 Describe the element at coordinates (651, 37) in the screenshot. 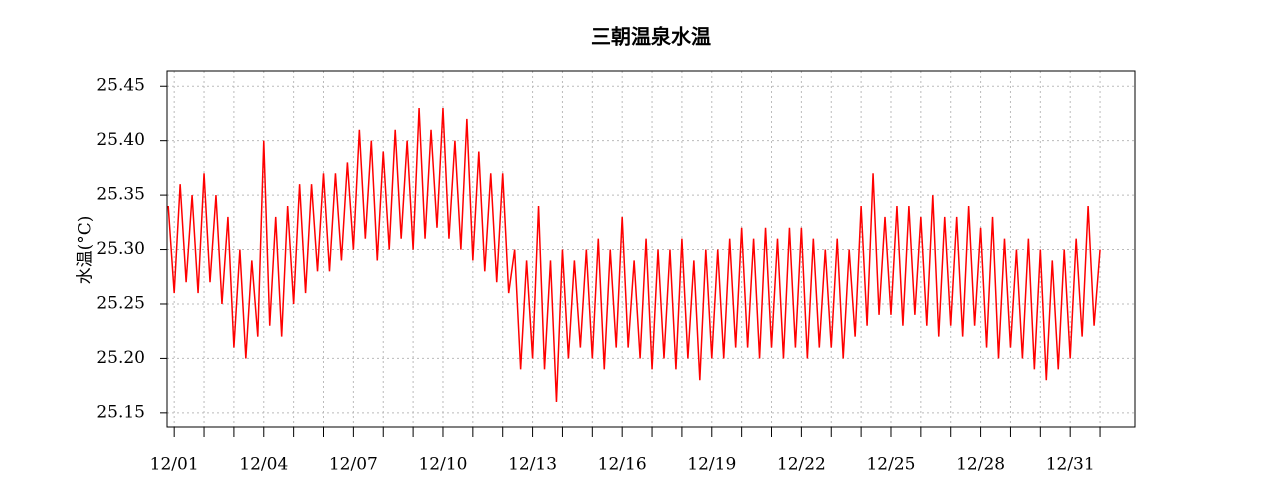

I see `chart-title: 三朝温泉水温` at that location.